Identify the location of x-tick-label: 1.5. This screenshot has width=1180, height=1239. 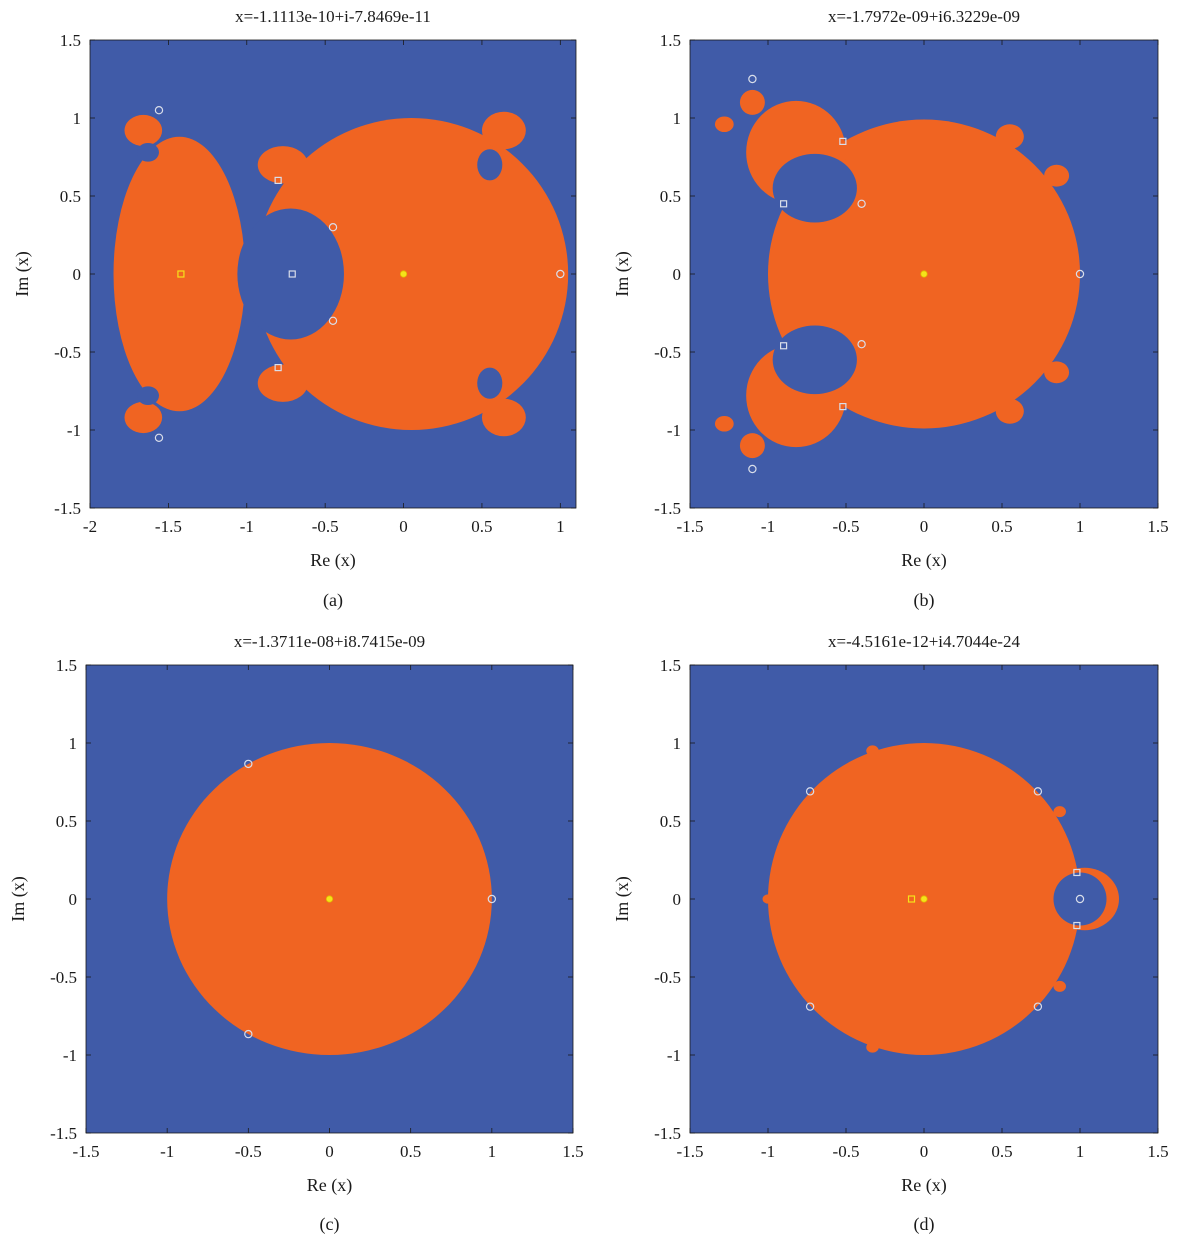
(1157, 1151).